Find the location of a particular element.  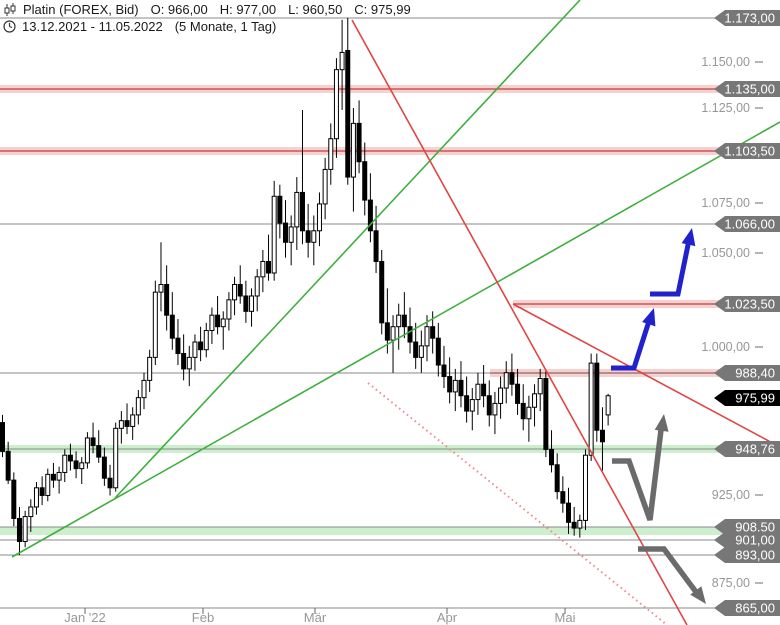

blue-projection-arrow-upper-shaft is located at coordinates (671, 268).